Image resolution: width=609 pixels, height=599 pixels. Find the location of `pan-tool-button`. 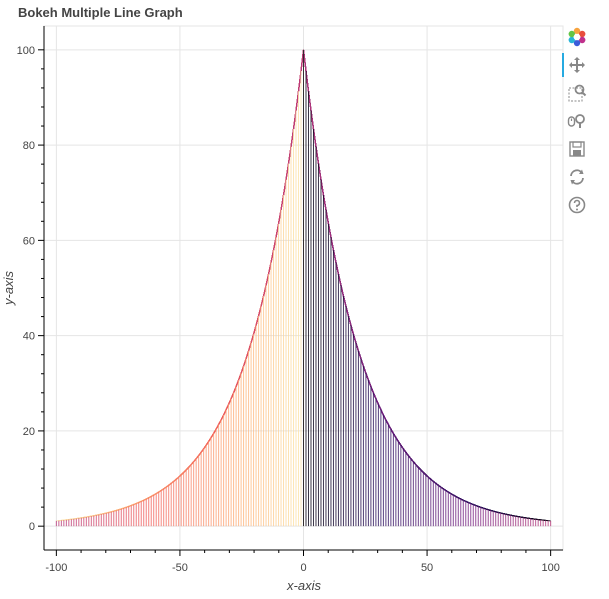

pan-tool-button is located at coordinates (576, 65).